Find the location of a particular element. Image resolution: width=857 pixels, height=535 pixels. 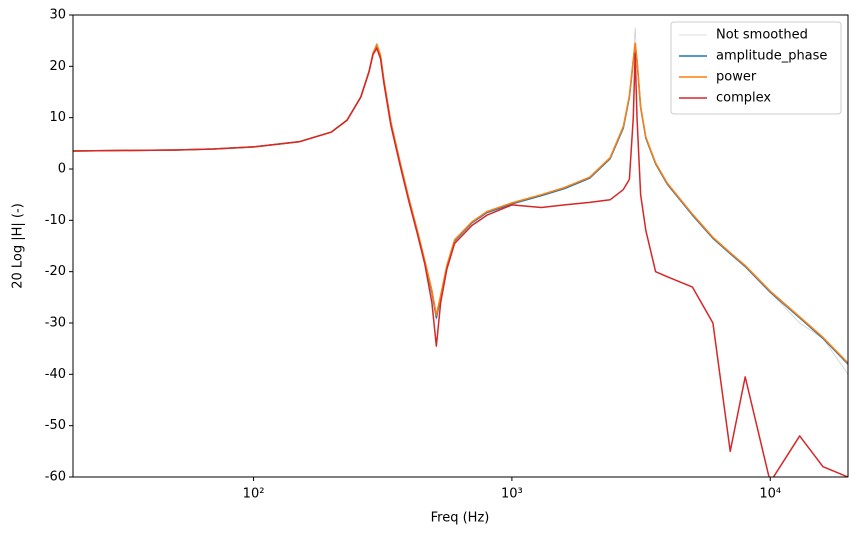

y-tick-label: 10 is located at coordinates (57, 117).